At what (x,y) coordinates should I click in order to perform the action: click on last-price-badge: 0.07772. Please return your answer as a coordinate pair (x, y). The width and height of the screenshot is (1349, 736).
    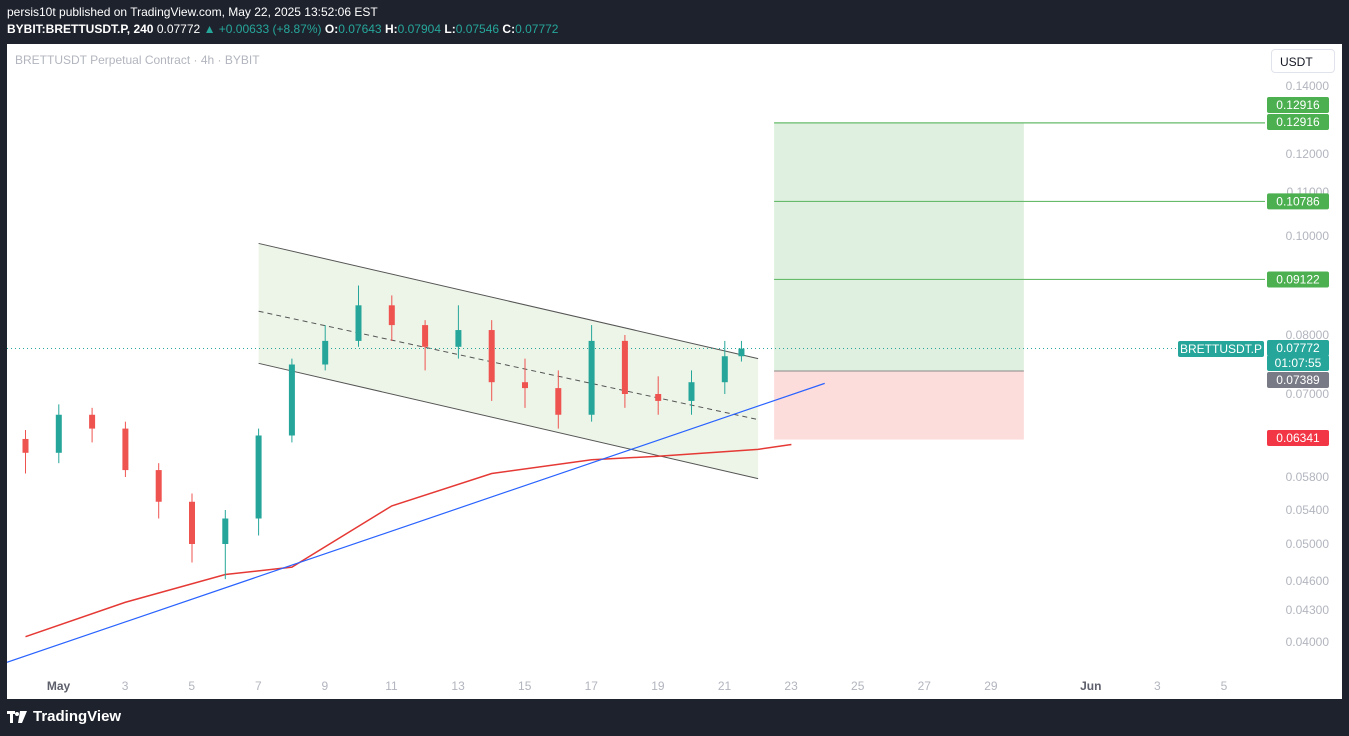
    Looking at the image, I should click on (1298, 348).